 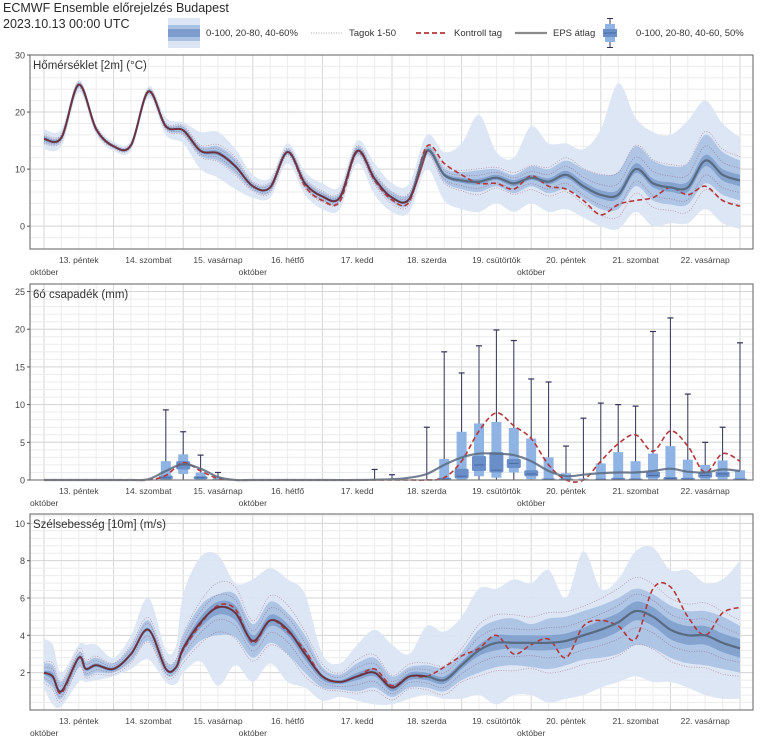 What do you see at coordinates (690, 33) in the screenshot?
I see `legend-boxplot-label: 0-100, 20-80, 40-60, 50%` at bounding box center [690, 33].